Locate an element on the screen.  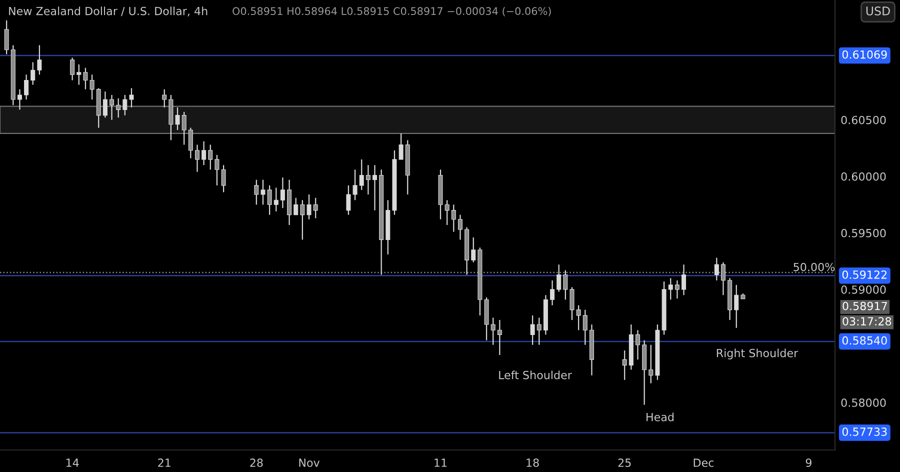
y-tick-label: 0.59000 is located at coordinates (863, 289).